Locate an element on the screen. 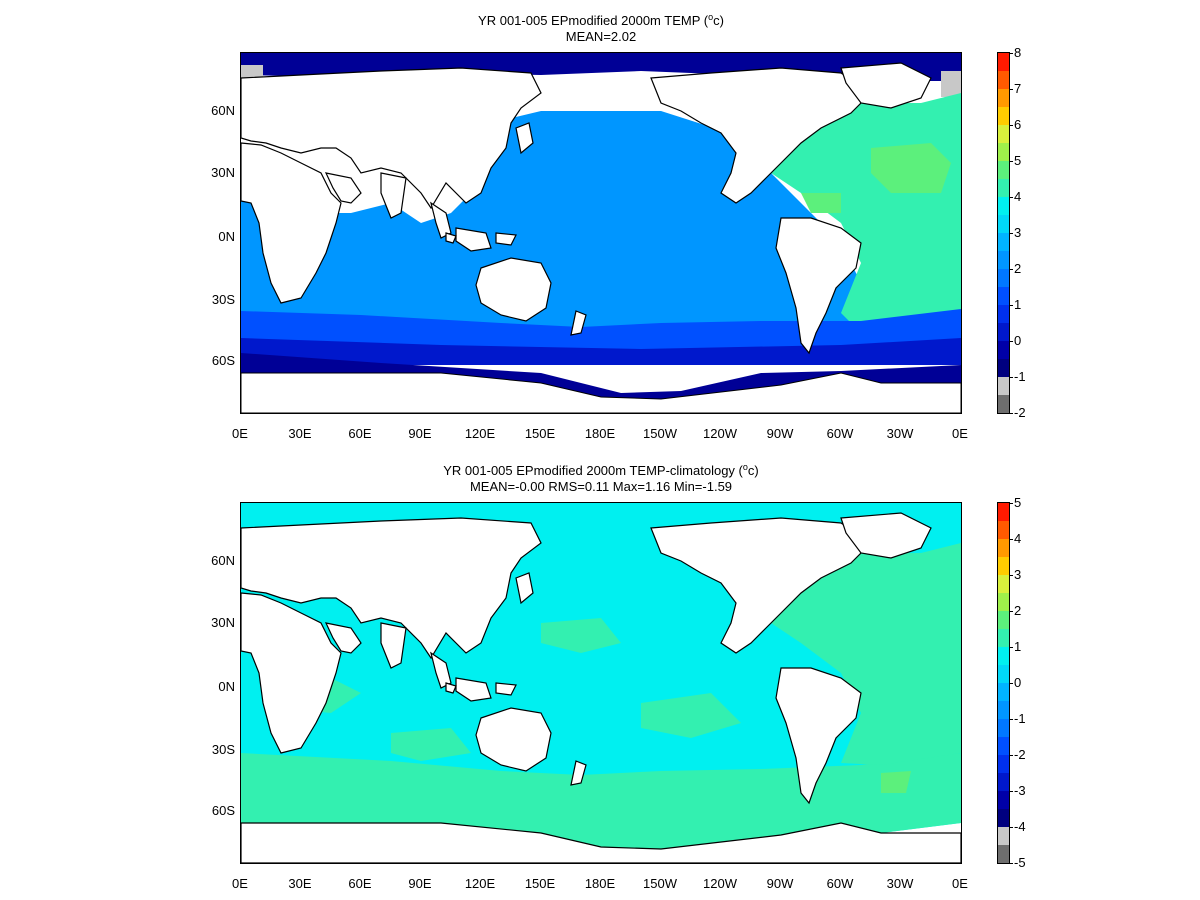 This screenshot has height=900, width=1200. top-panel-subtitle: MEAN=2.02 is located at coordinates (601, 36).